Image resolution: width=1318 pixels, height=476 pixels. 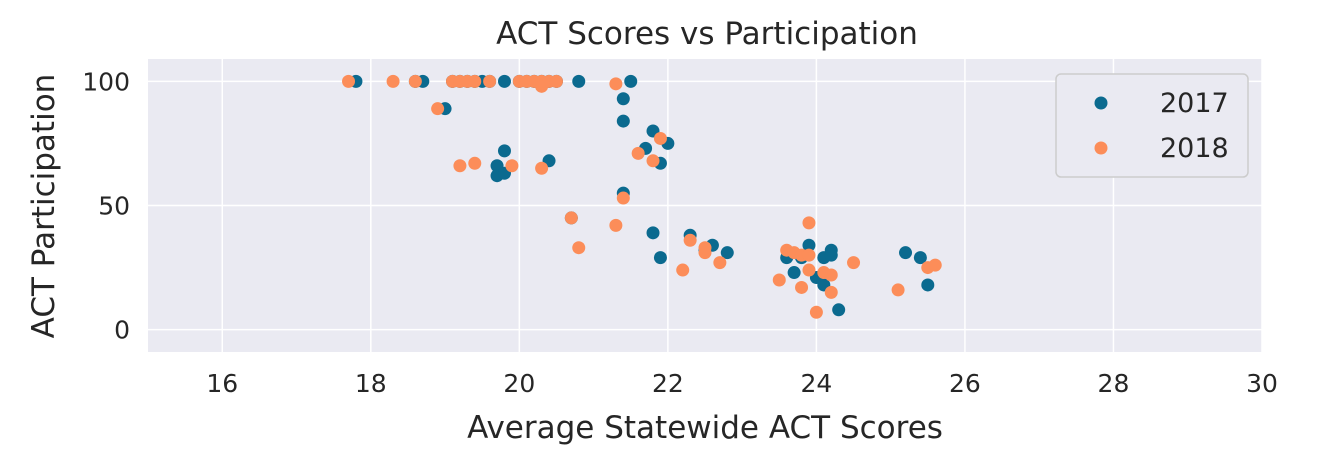 What do you see at coordinates (1101, 148) in the screenshot?
I see `legend-marker-2018` at bounding box center [1101, 148].